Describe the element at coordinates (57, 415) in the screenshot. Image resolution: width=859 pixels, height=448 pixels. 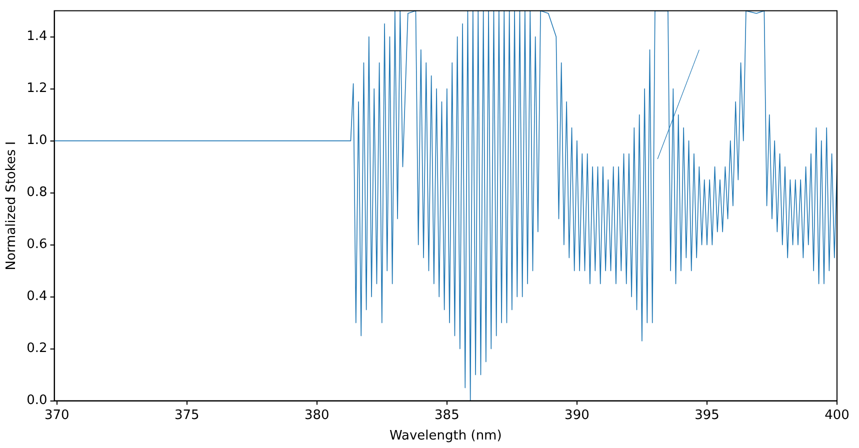
I see `x-tick-label: 370` at that location.